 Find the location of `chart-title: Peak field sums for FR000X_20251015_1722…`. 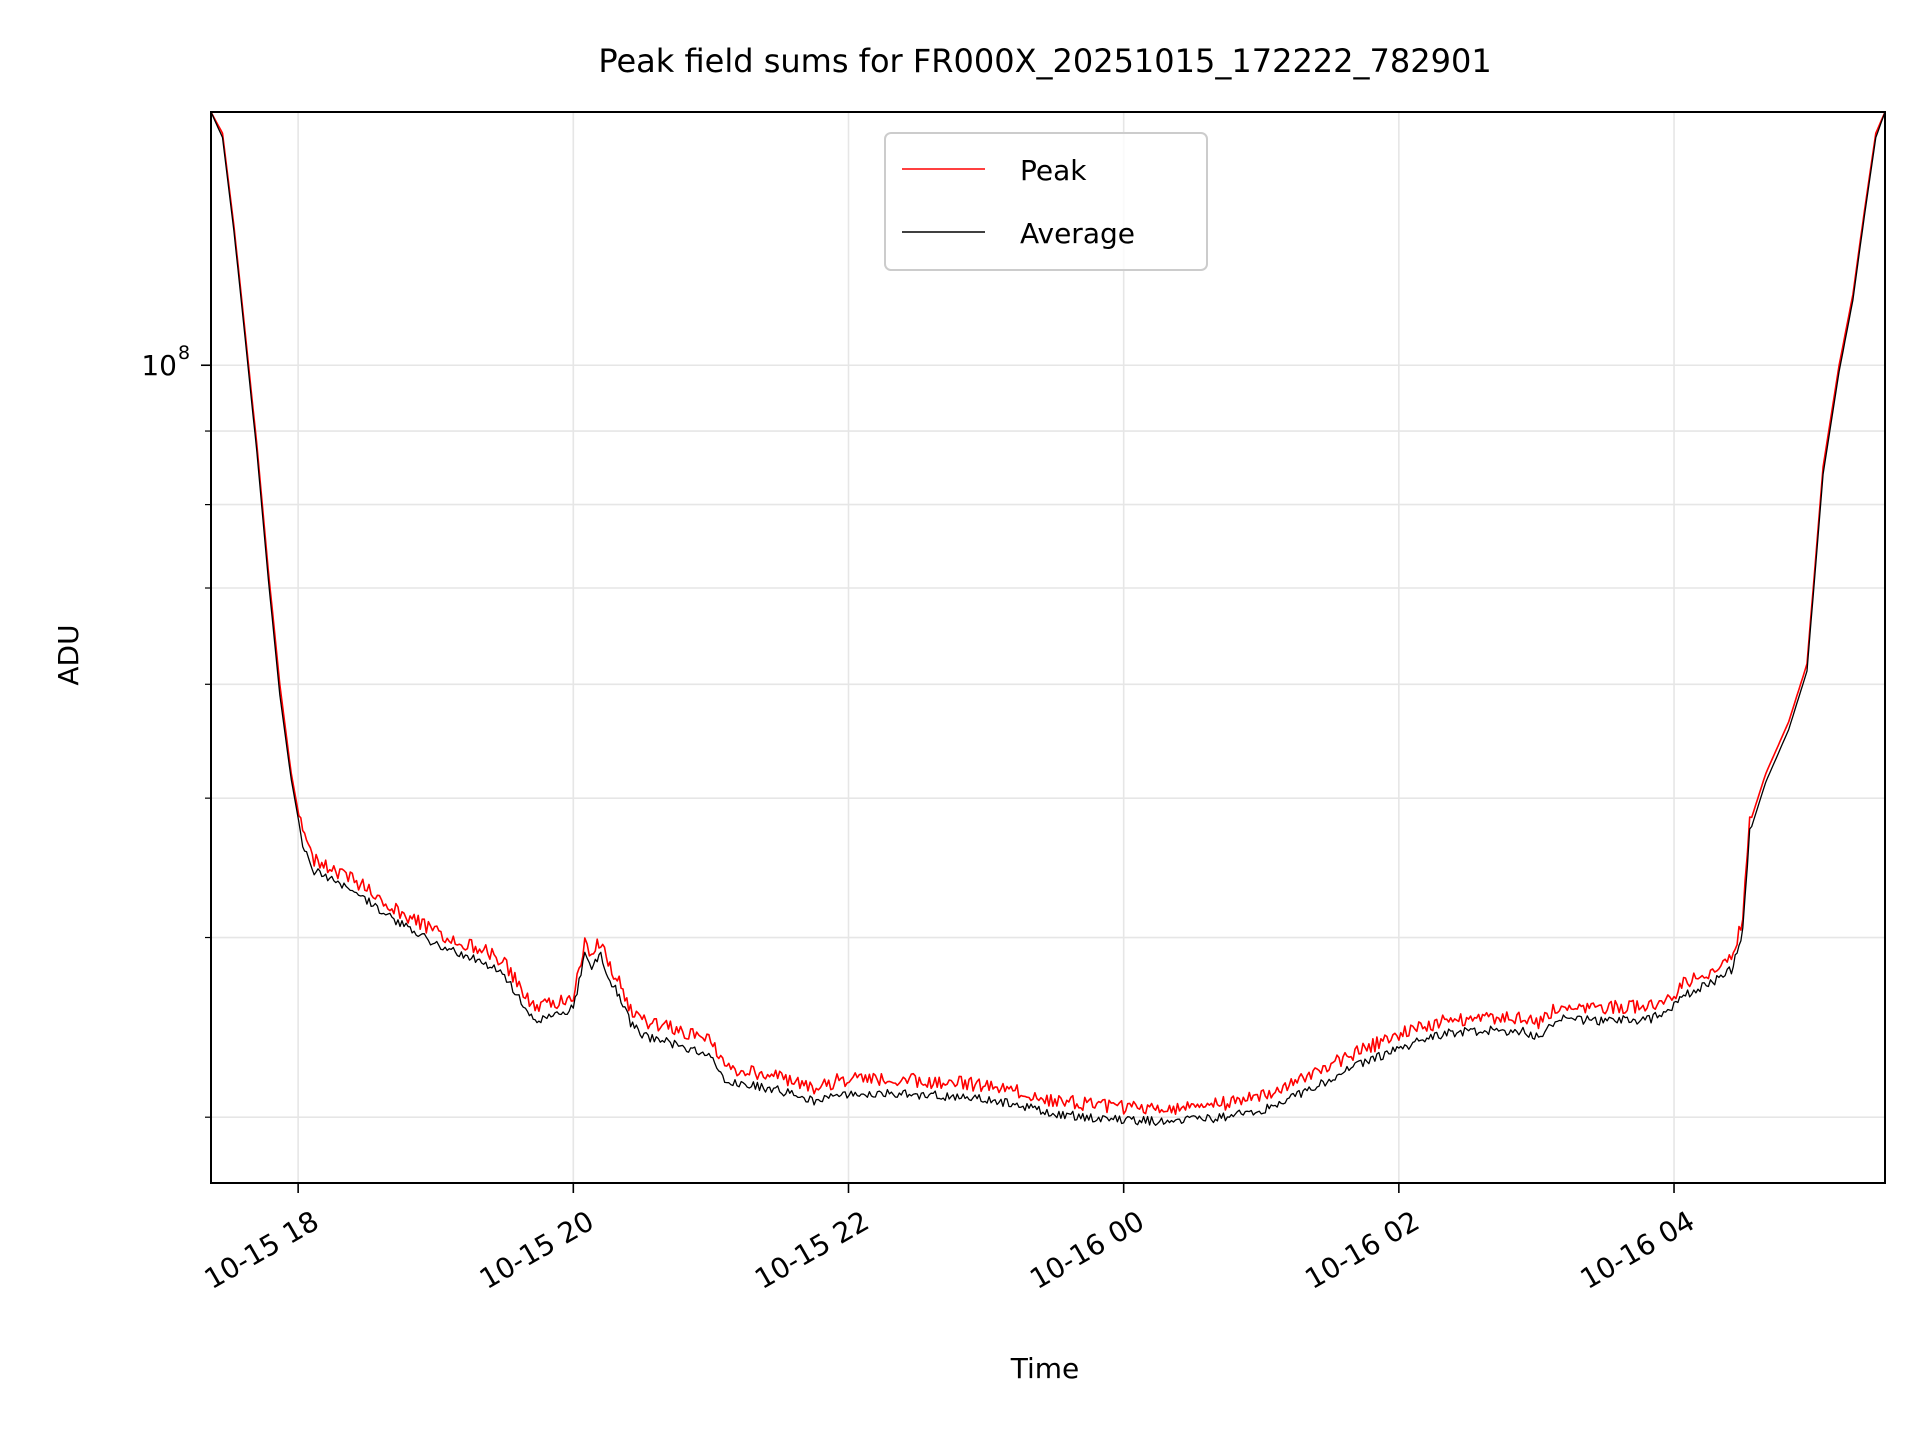

chart-title: Peak field sums for FR000X_20251015_1722… is located at coordinates (1044, 61).